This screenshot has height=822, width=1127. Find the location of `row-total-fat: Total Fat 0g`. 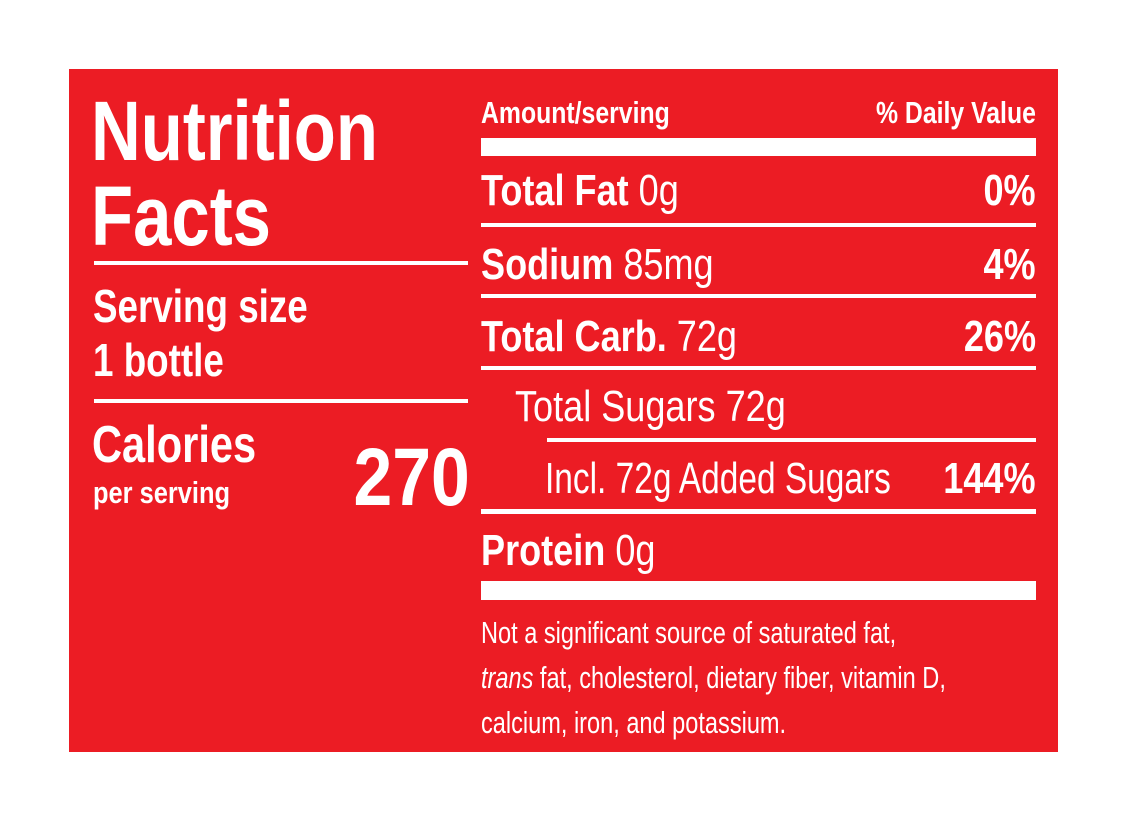

row-total-fat: Total Fat 0g is located at coordinates (580, 191).